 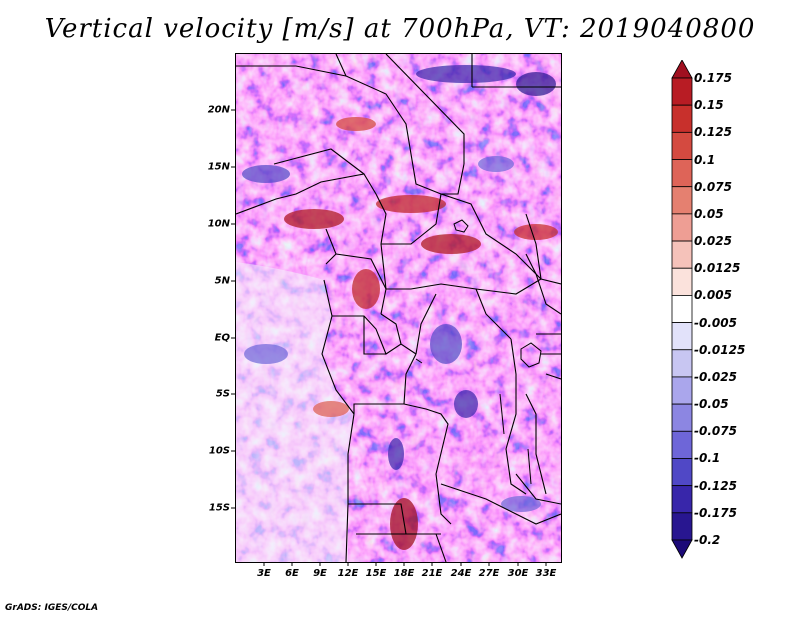 What do you see at coordinates (320, 573) in the screenshot?
I see `lon-label-9e: 9E` at bounding box center [320, 573].